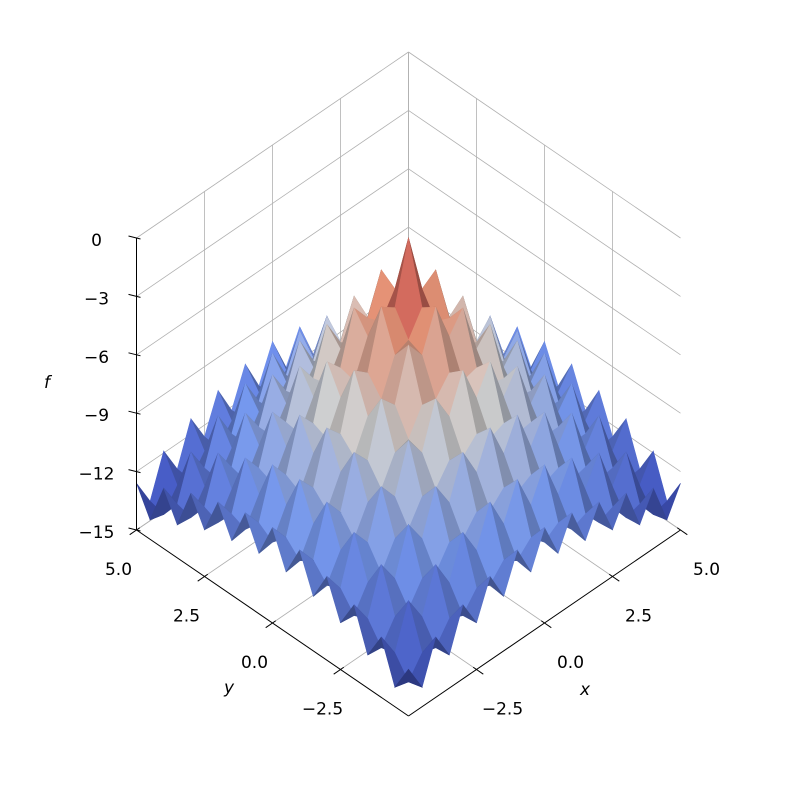  Describe the element at coordinates (97, 475) in the screenshot. I see `z-tick-label: −12` at that location.